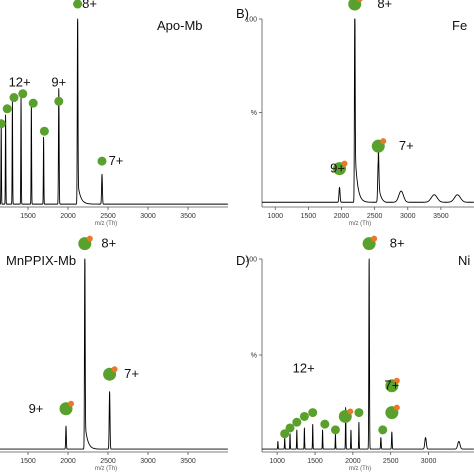  What do you see at coordinates (20, 82) in the screenshot?
I see `charge-state-label: 12+` at bounding box center [20, 82].